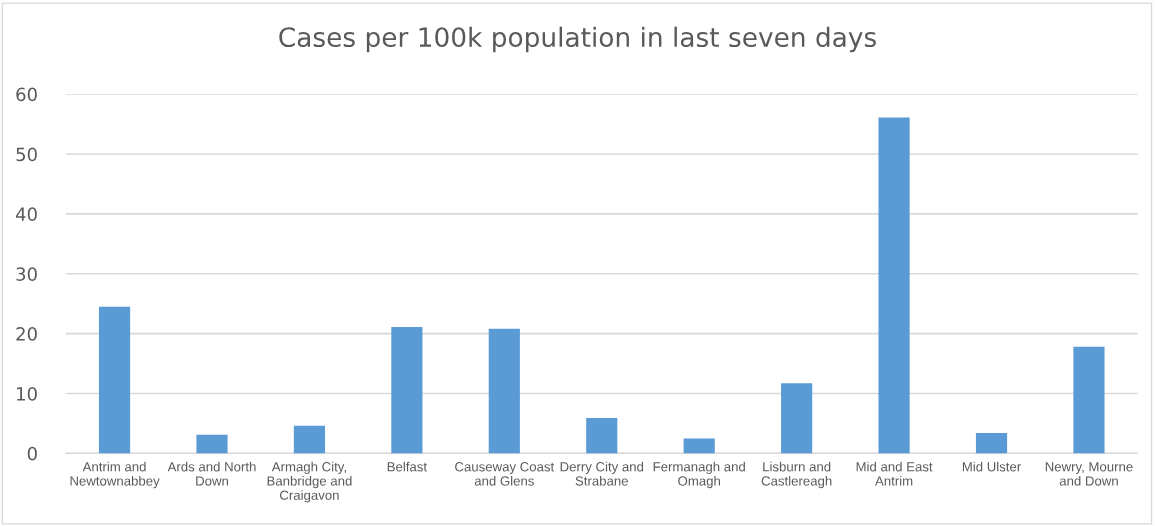 The height and width of the screenshot is (526, 1155). Describe the element at coordinates (577, 39) in the screenshot. I see `chart-title: Cases per 100k population in last seven days` at that location.